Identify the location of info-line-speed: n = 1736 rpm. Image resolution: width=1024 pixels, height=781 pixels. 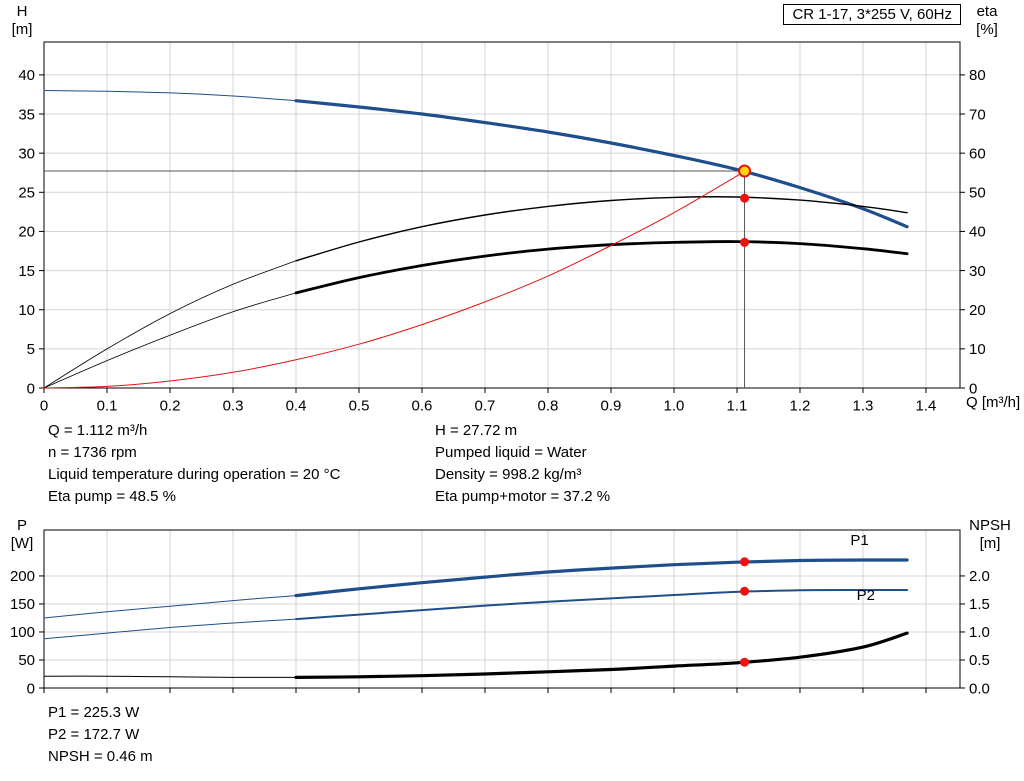
(92, 452).